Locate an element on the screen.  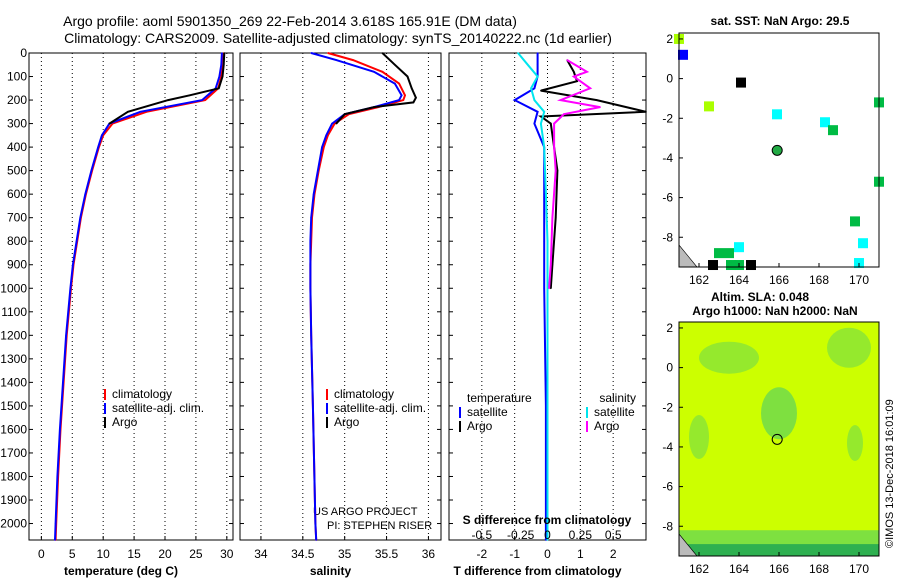
x-tick-label: 164 is located at coordinates (739, 569).